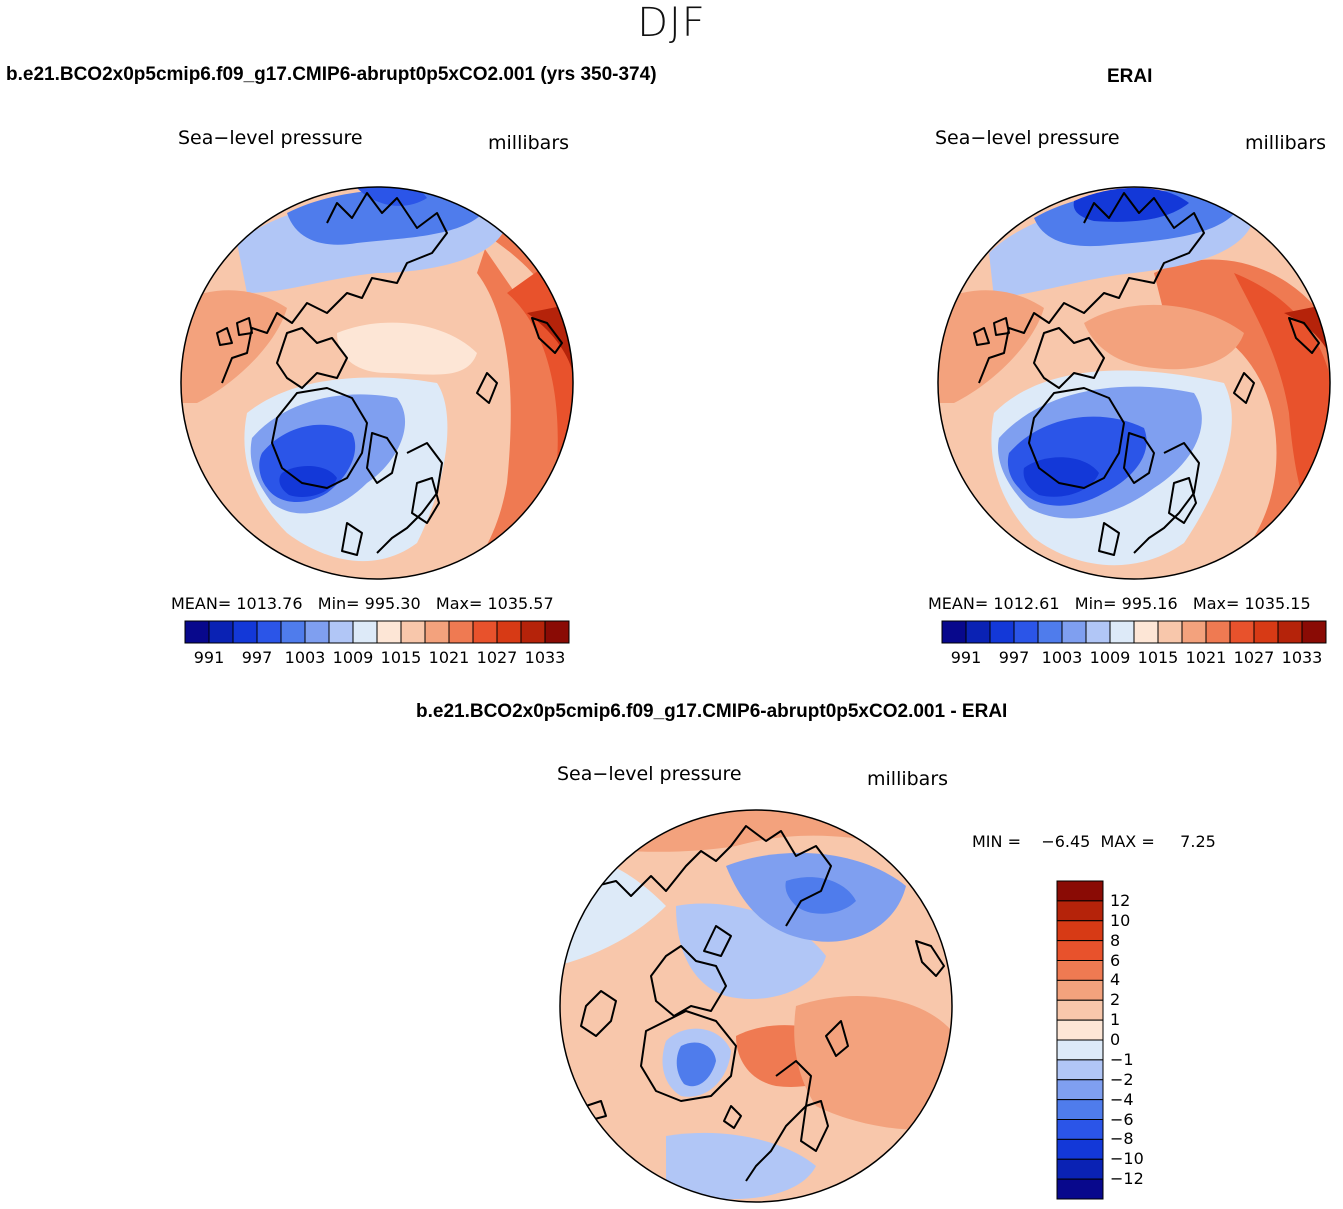 This screenshot has height=1209, width=1343. What do you see at coordinates (991, 346) in the screenshot?
I see `erai-north-america-ridge-field` at bounding box center [991, 346].